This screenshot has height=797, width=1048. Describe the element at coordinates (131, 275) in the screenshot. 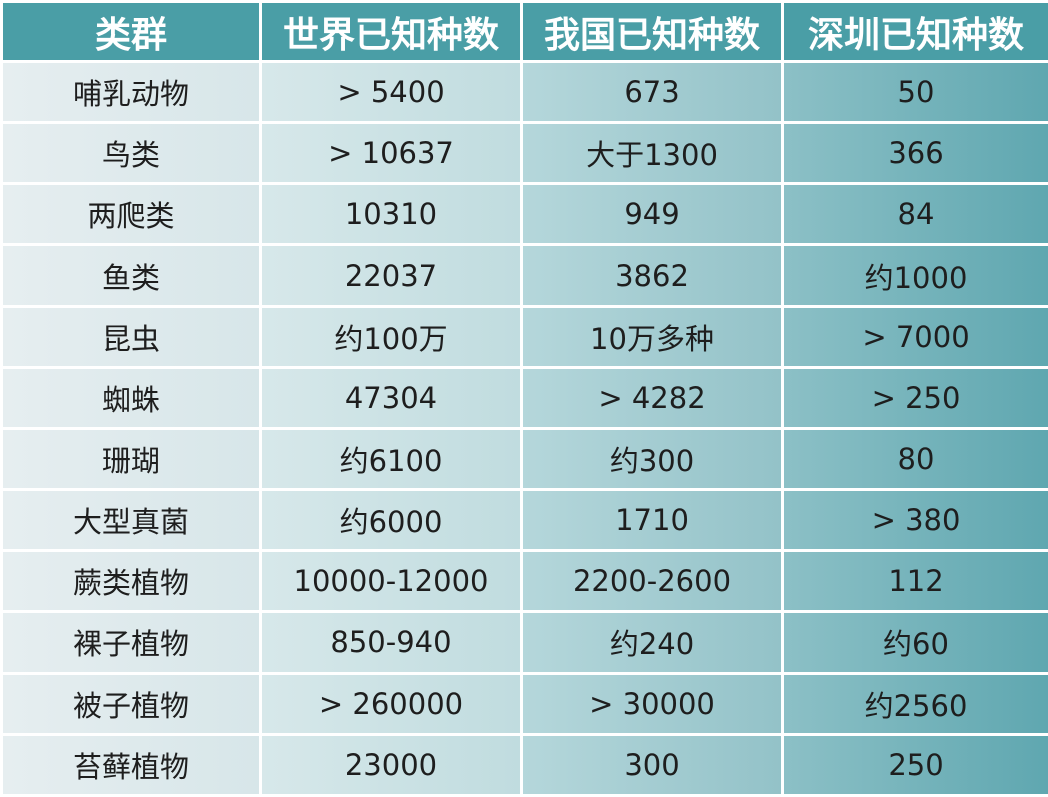

I see `taxon-cell: 鱼类` at that location.